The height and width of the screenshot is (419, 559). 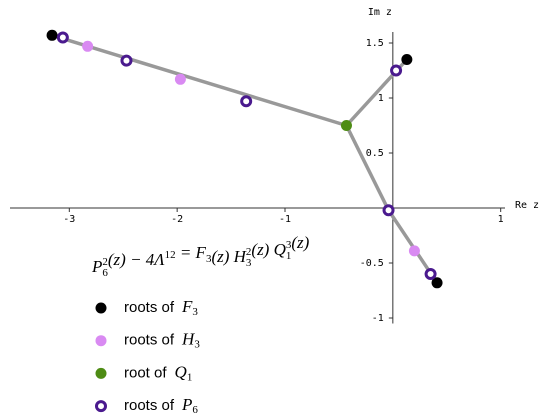 What do you see at coordinates (105, 273) in the screenshot?
I see `equation-subscript: 6` at bounding box center [105, 273].